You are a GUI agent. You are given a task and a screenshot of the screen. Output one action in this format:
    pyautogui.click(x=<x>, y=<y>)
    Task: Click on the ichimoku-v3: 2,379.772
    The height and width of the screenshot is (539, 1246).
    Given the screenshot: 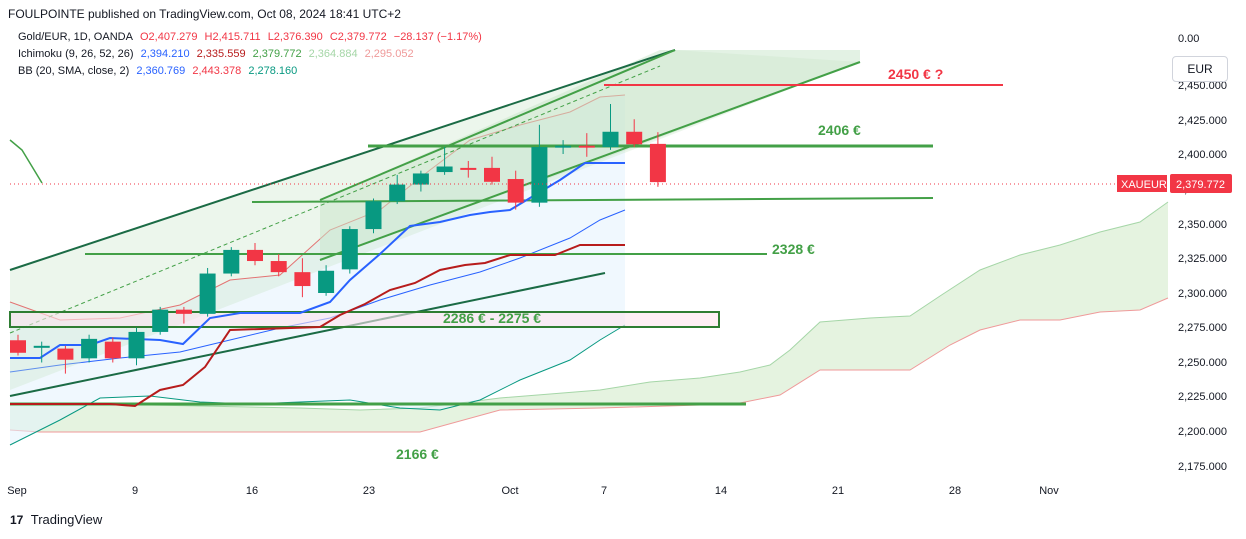 What is the action you would take?
    pyautogui.click(x=277, y=54)
    